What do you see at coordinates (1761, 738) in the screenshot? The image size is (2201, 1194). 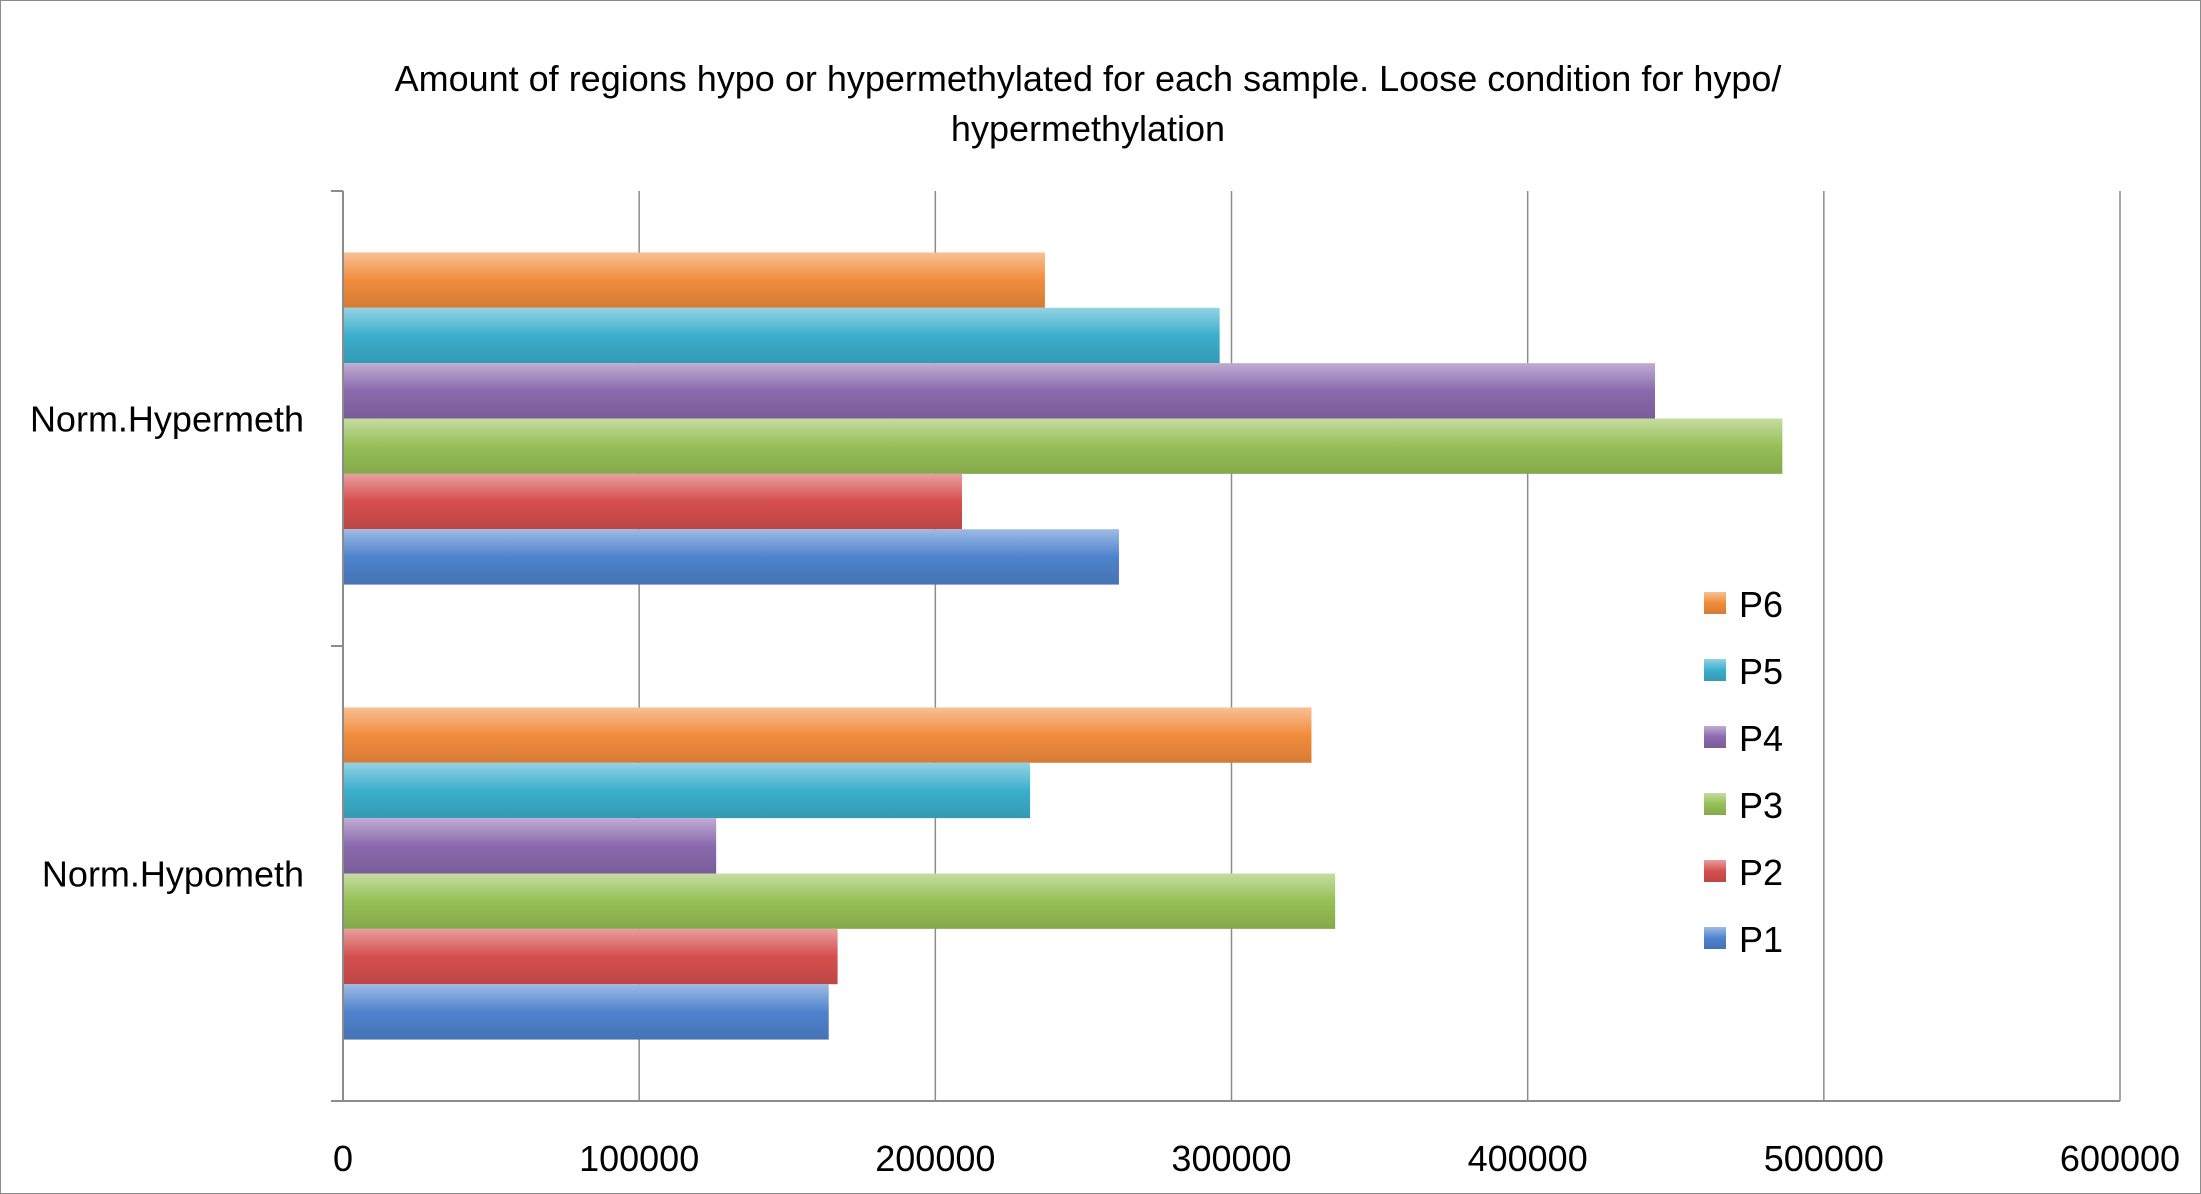 I see `legend-label-p4: P4` at bounding box center [1761, 738].